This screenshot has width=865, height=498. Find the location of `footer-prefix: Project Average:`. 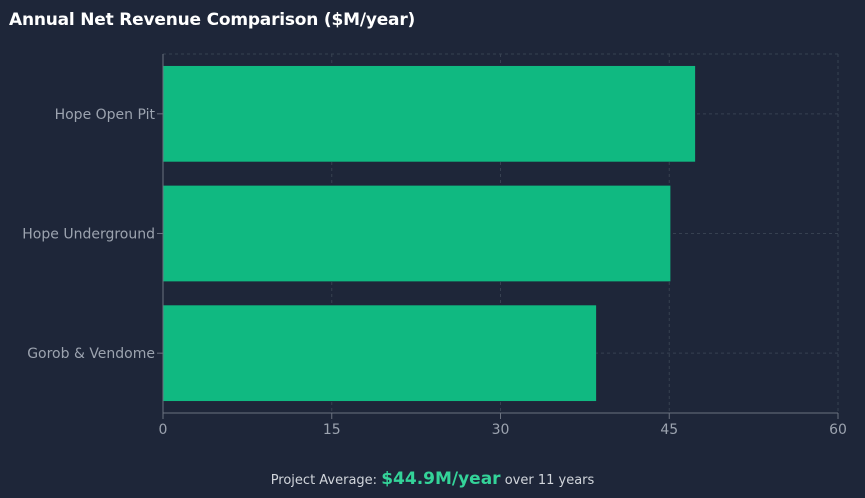

footer-prefix: Project Average: is located at coordinates (324, 480).